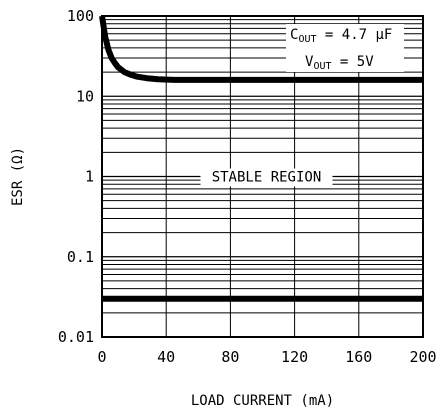 This screenshot has width=443, height=413. What do you see at coordinates (294, 357) in the screenshot?
I see `x-tick-label: 120` at bounding box center [294, 357].